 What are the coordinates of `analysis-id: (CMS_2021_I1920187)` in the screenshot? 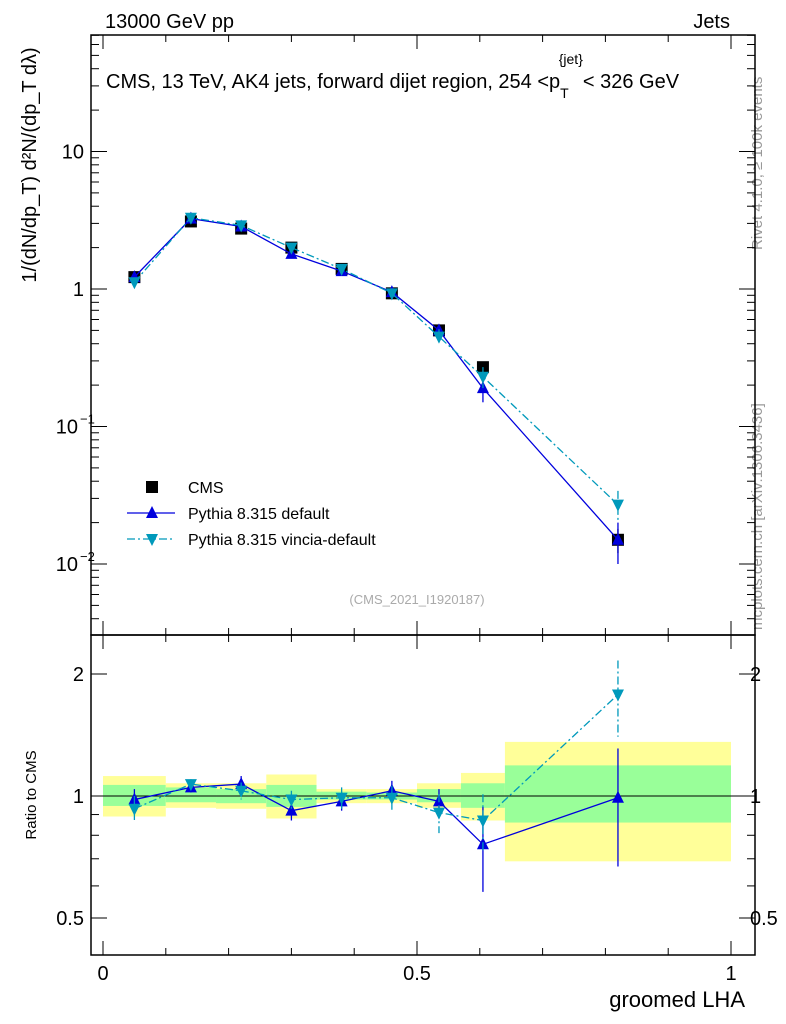 It's located at (416, 599).